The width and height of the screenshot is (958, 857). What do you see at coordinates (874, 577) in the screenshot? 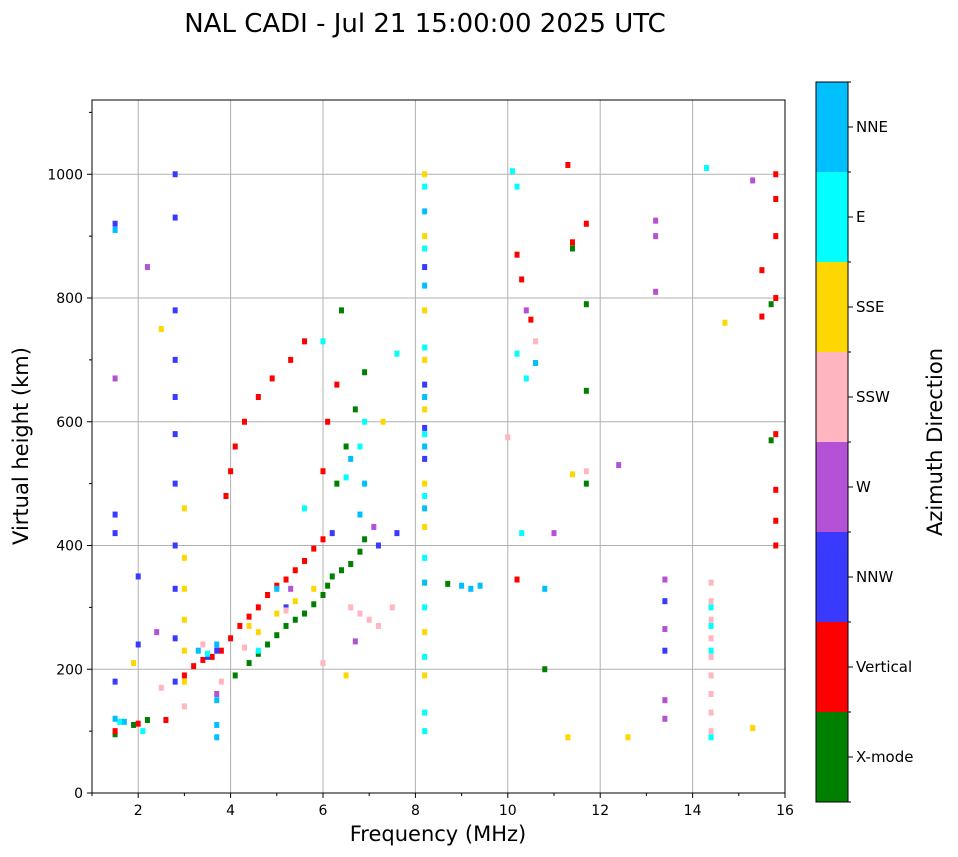
I see `colorbar-label: NNW` at bounding box center [874, 577].